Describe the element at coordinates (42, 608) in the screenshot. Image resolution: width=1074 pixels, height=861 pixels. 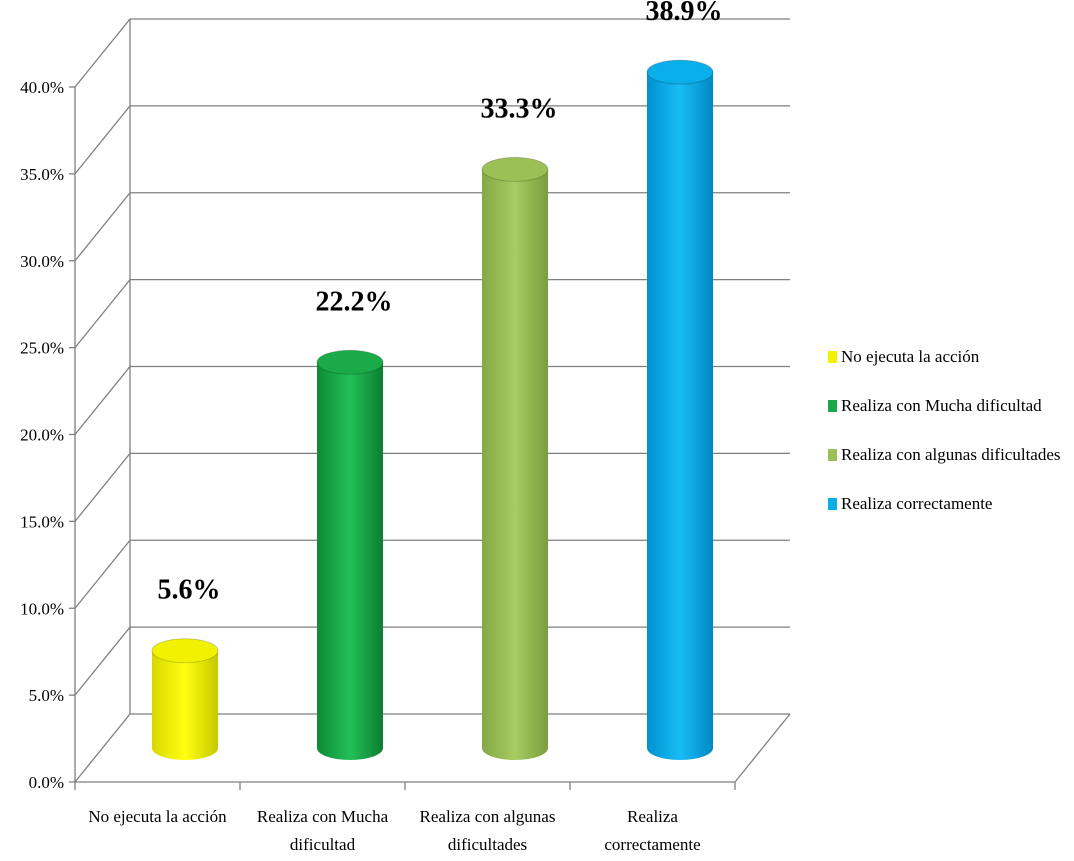
I see `y-tick-label: 10.0%` at that location.